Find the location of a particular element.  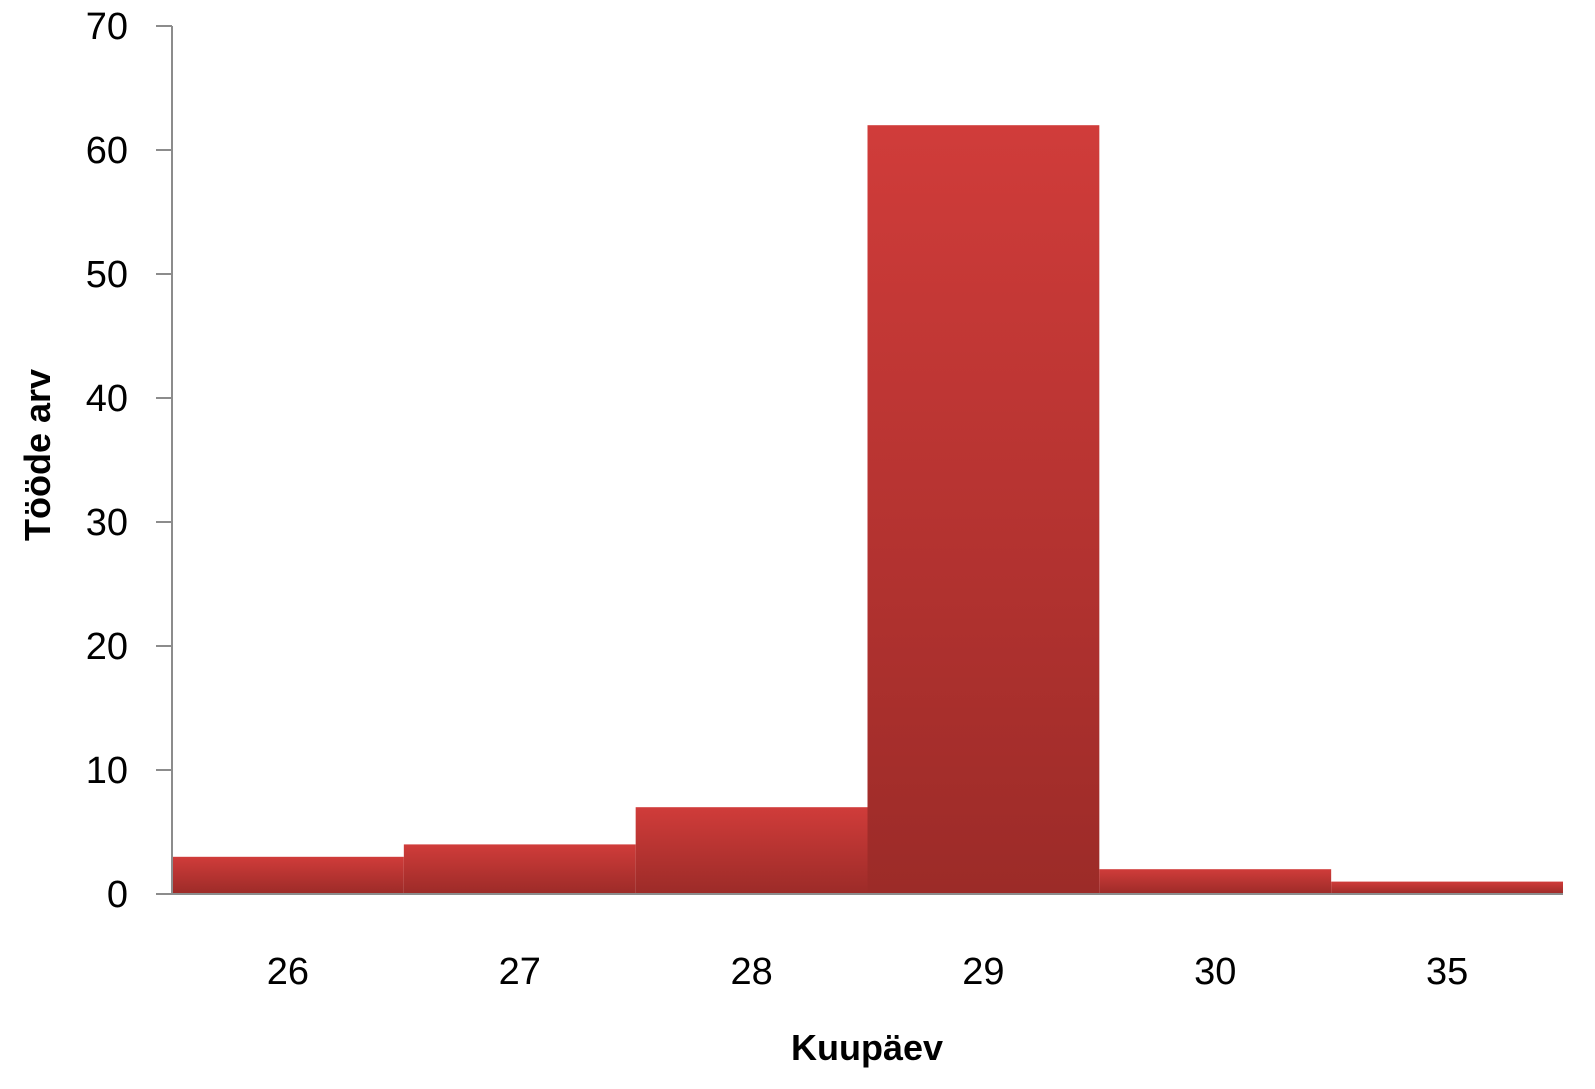

y-tick-label-70: 70 is located at coordinates (107, 27).